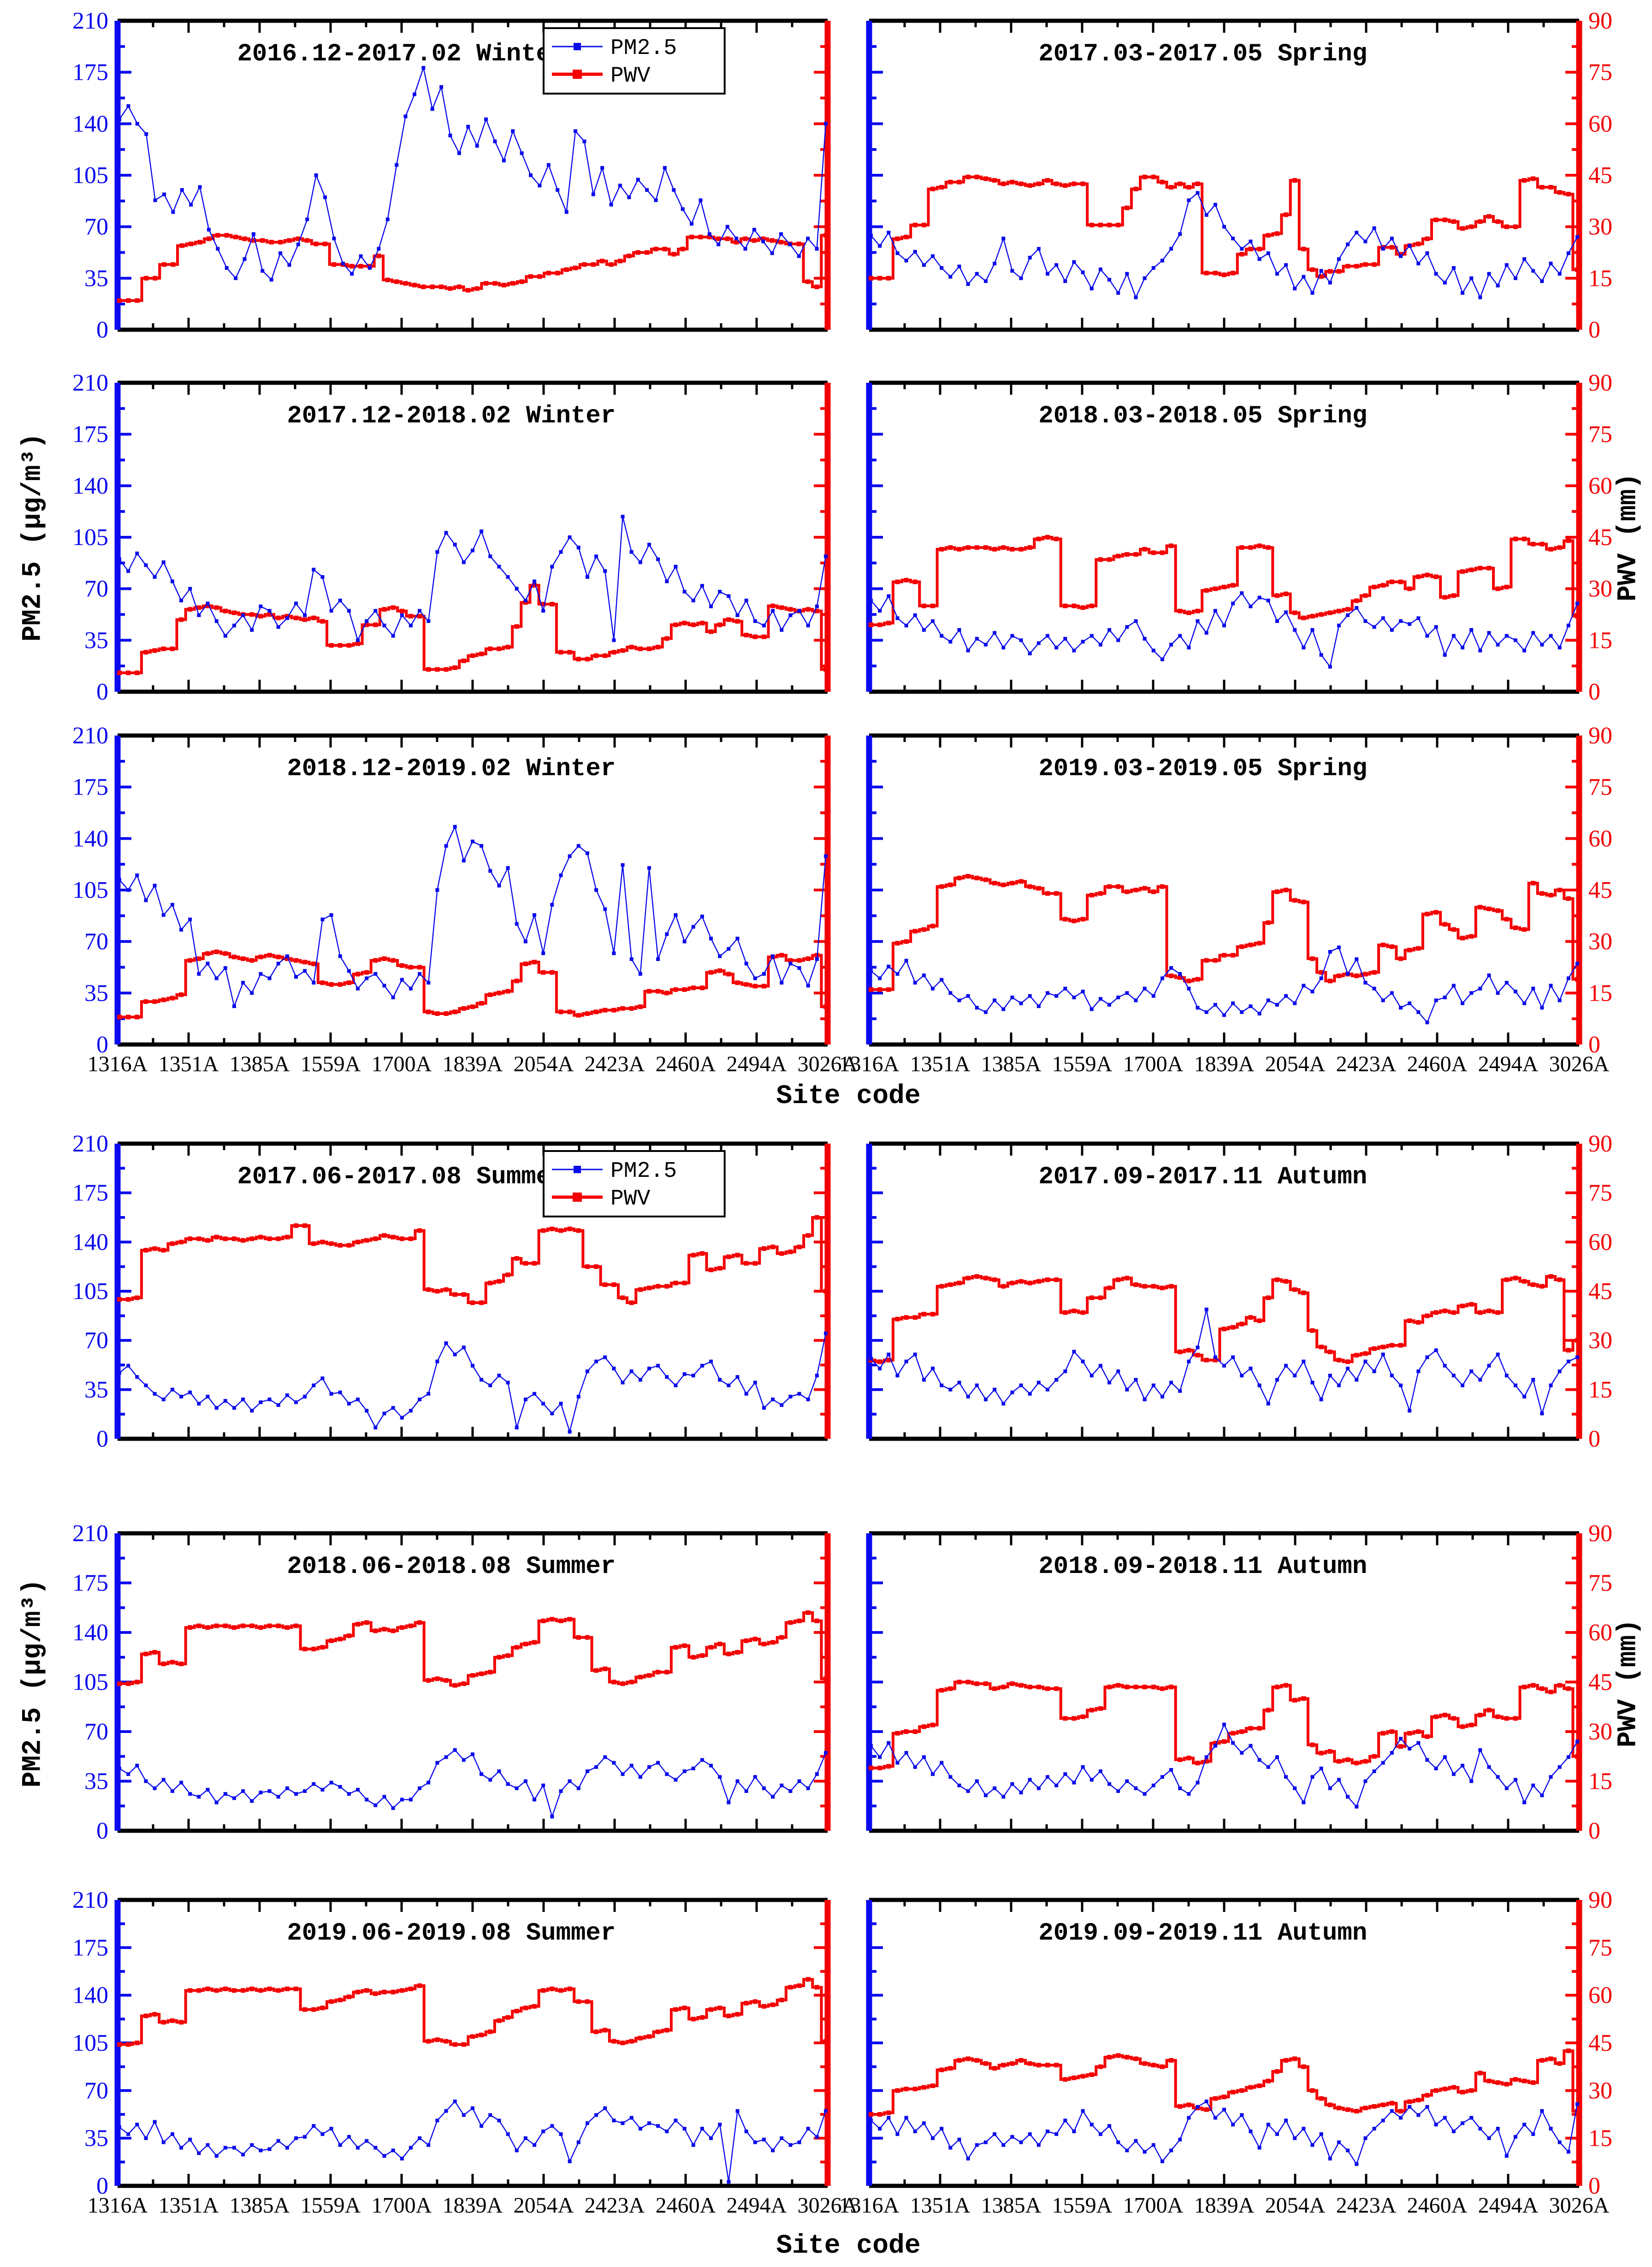 This screenshot has height=2267, width=1652. What do you see at coordinates (615, 1064) in the screenshot?
I see `svg-text: 2423A` at bounding box center [615, 1064].